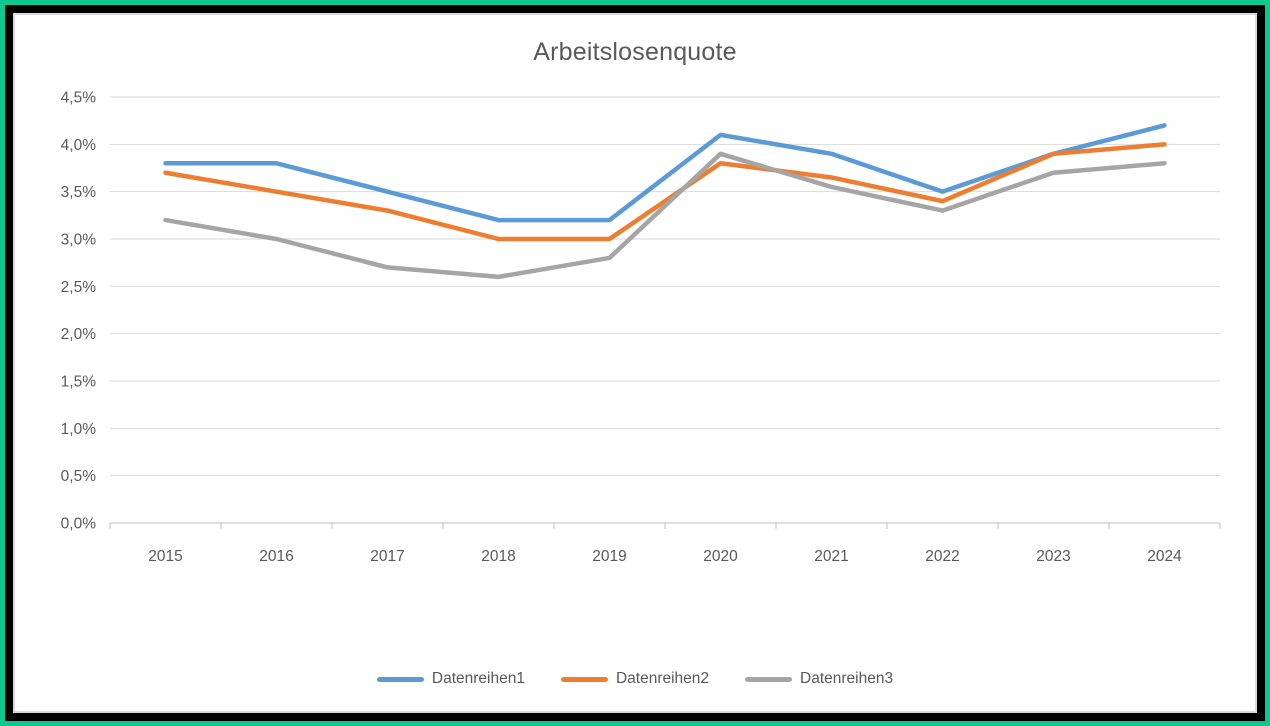 This screenshot has width=1270, height=726. I want to click on x-tick-label: 2017, so click(387, 556).